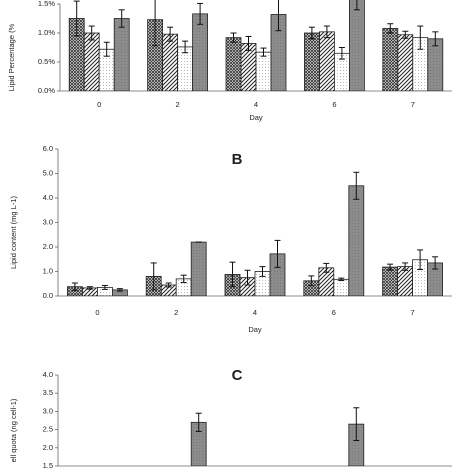 The image size is (474, 474). I want to click on y-tick-label: 2.5, so click(48, 429).